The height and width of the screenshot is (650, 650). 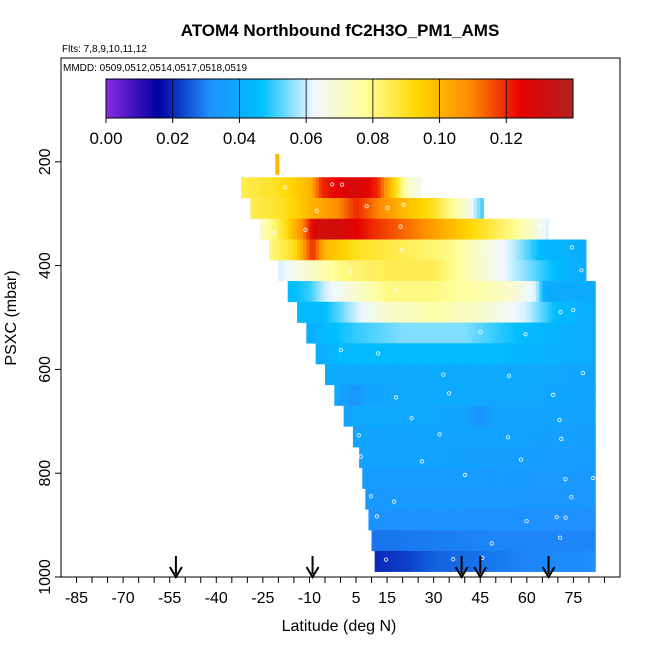 I want to click on sample-marker, so click(x=480, y=332).